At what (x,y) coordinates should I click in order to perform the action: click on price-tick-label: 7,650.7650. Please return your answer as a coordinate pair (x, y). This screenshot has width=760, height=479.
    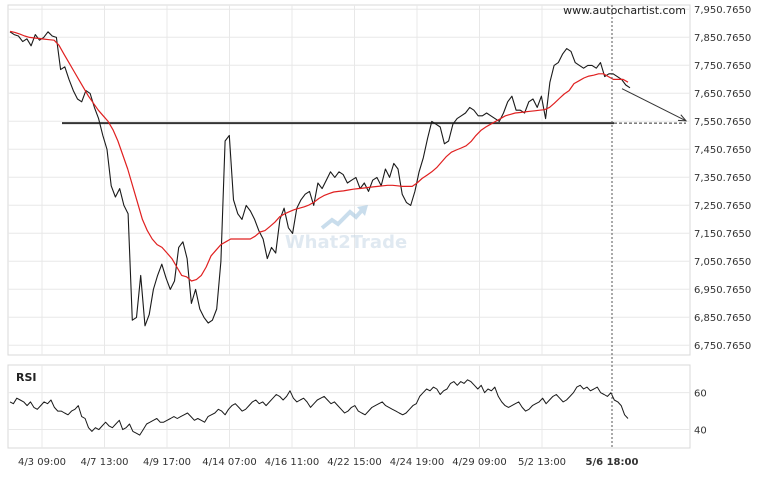
    Looking at the image, I should click on (722, 94).